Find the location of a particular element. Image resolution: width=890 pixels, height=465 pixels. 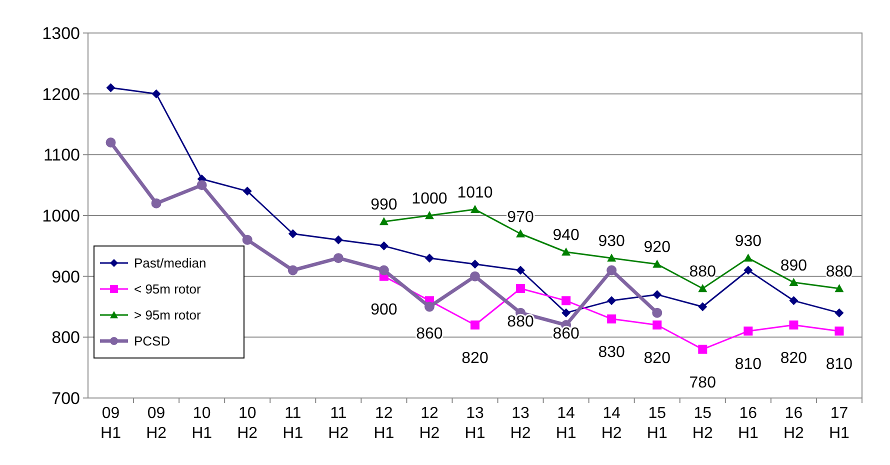

y-tick-label: 900 is located at coordinates (66, 276).